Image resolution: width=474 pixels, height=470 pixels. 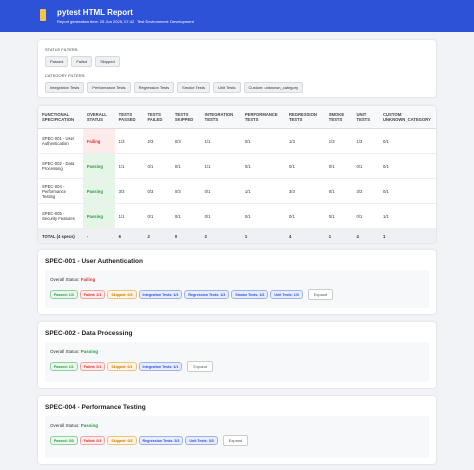 I want to click on badge: Failed: 0/3, so click(x=92, y=440).